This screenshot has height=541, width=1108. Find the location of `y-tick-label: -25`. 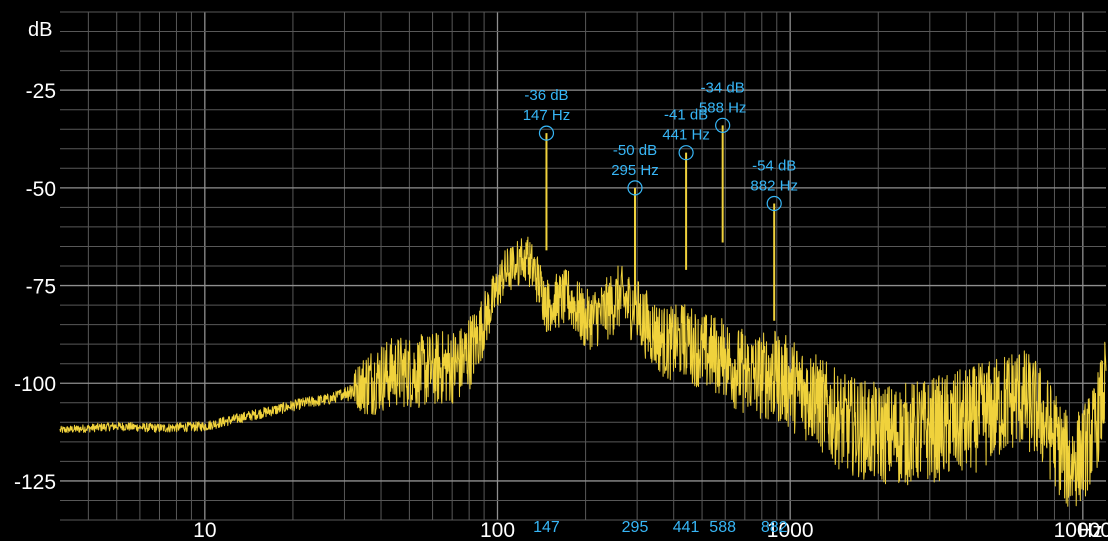

y-tick-label: -25 is located at coordinates (41, 91).